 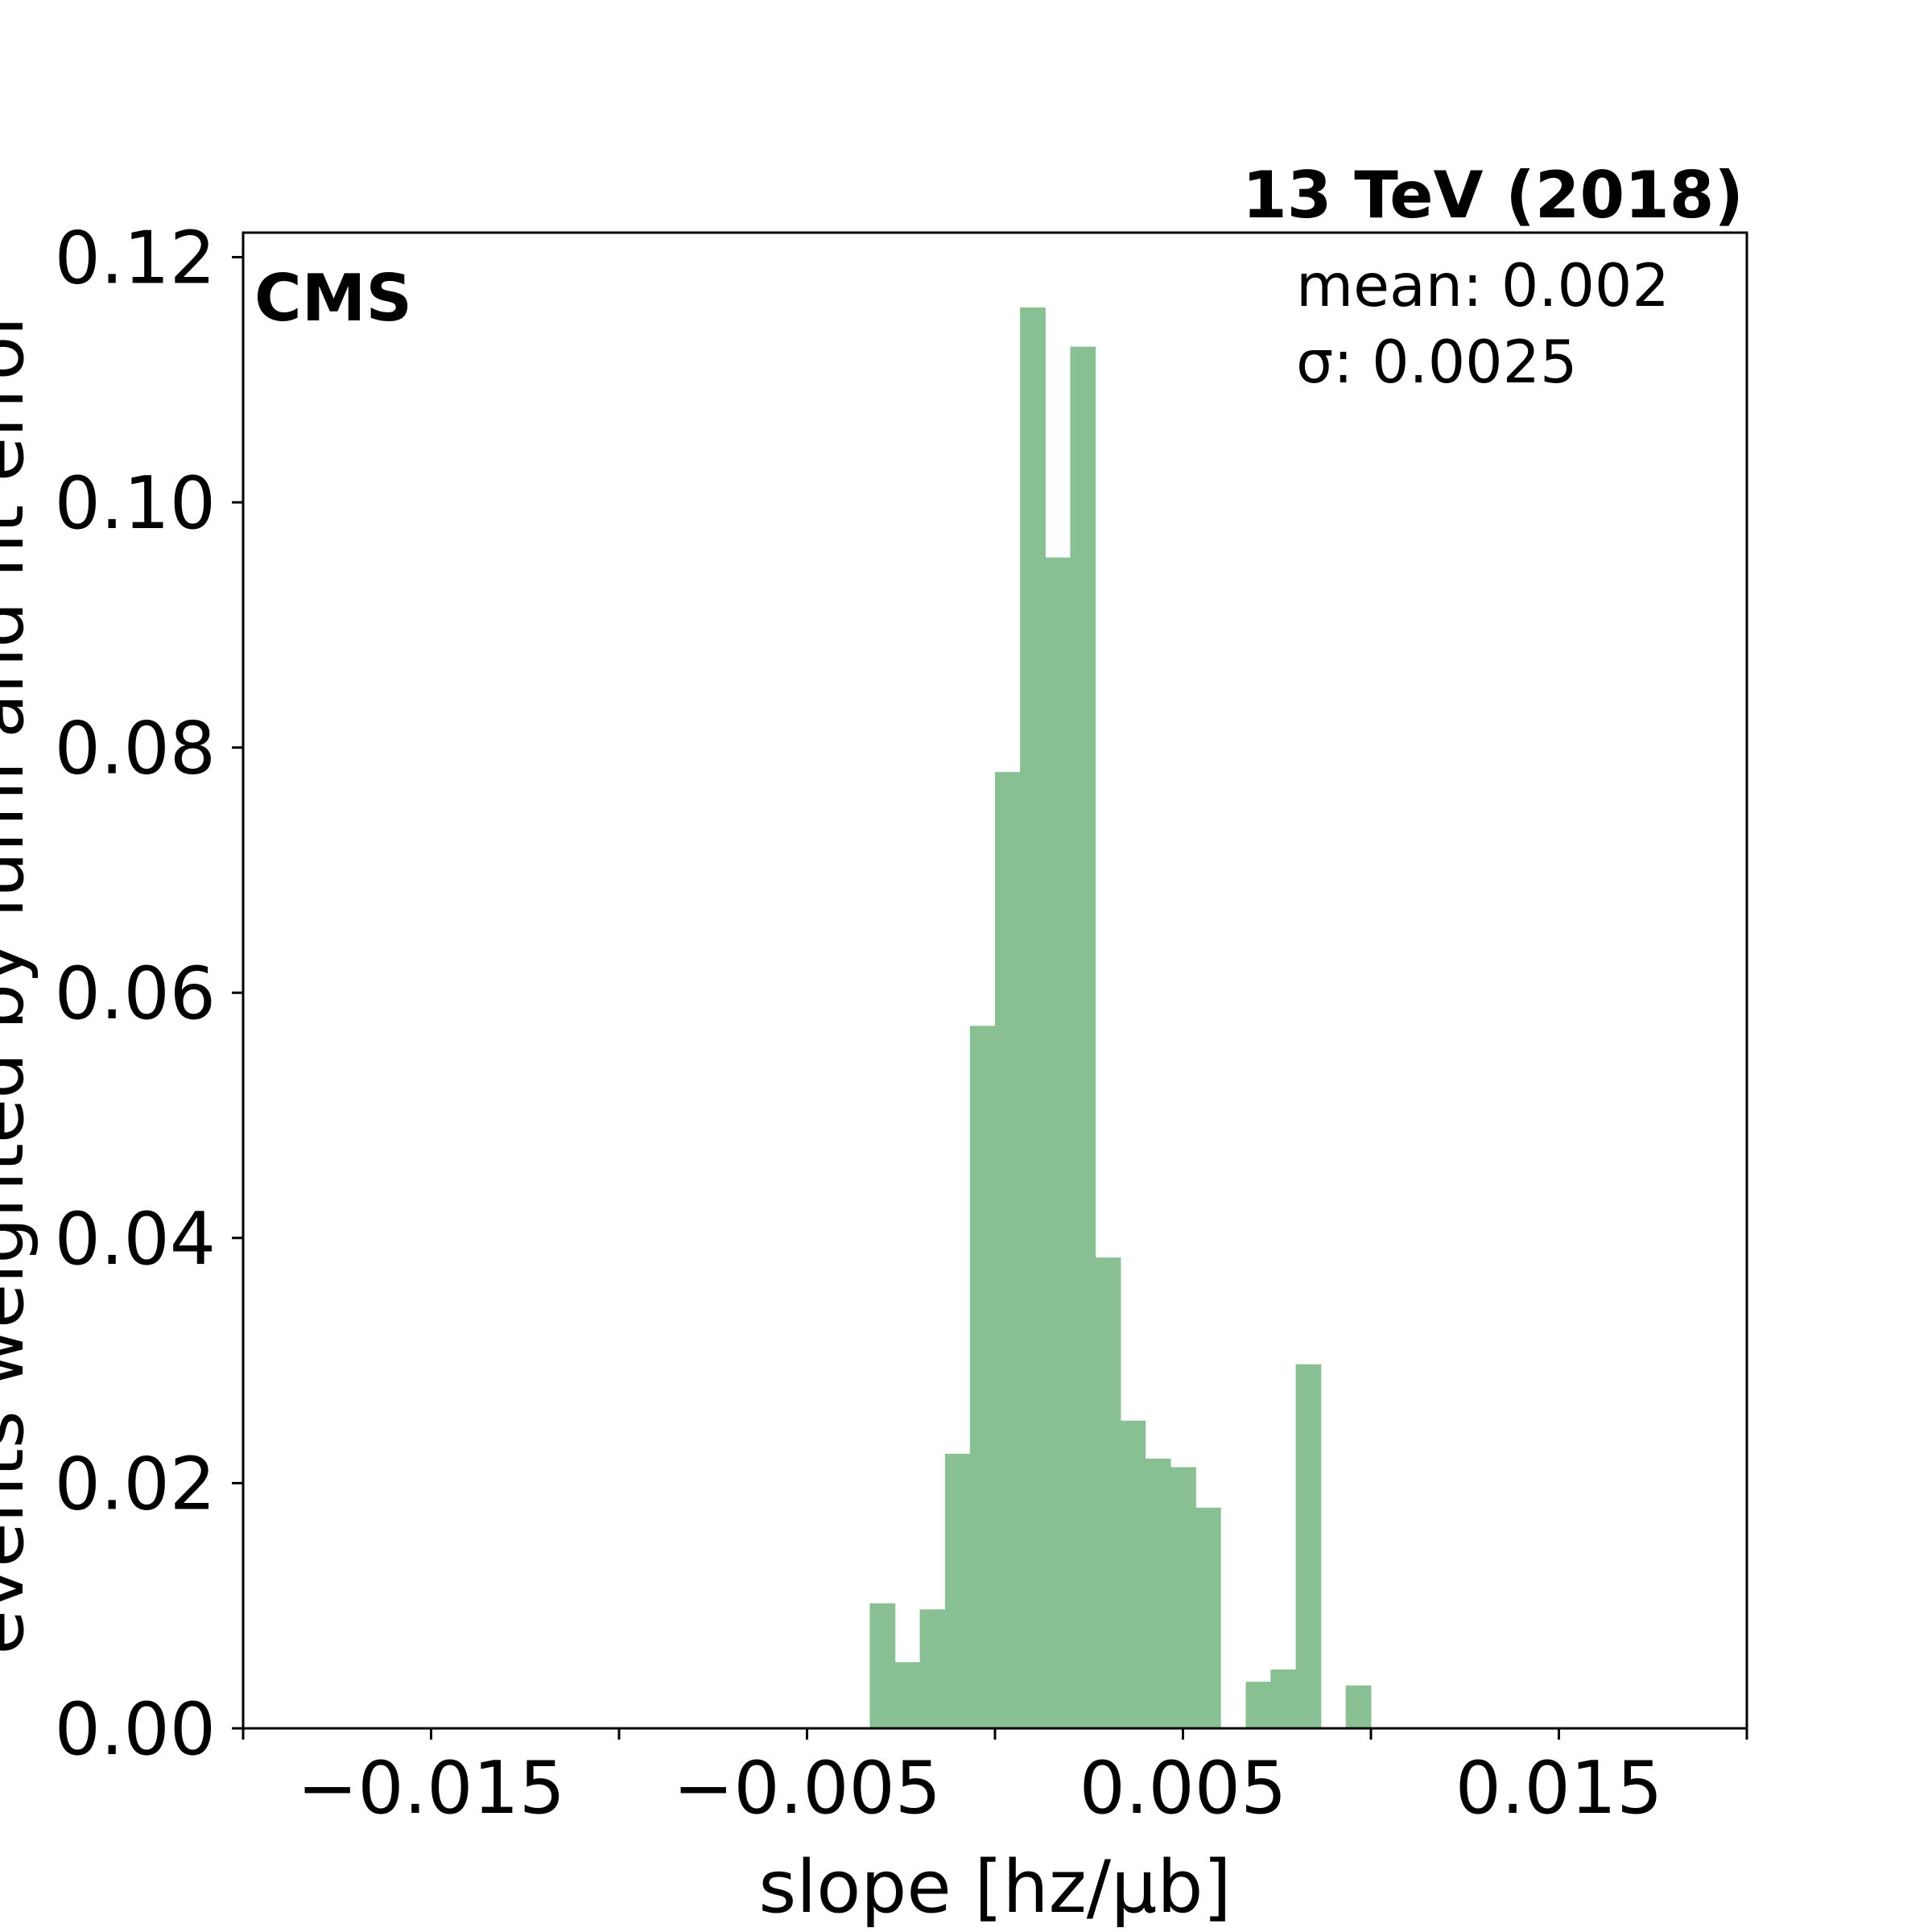 I want to click on y-tick-label-2: 0.04, so click(x=135, y=1239).